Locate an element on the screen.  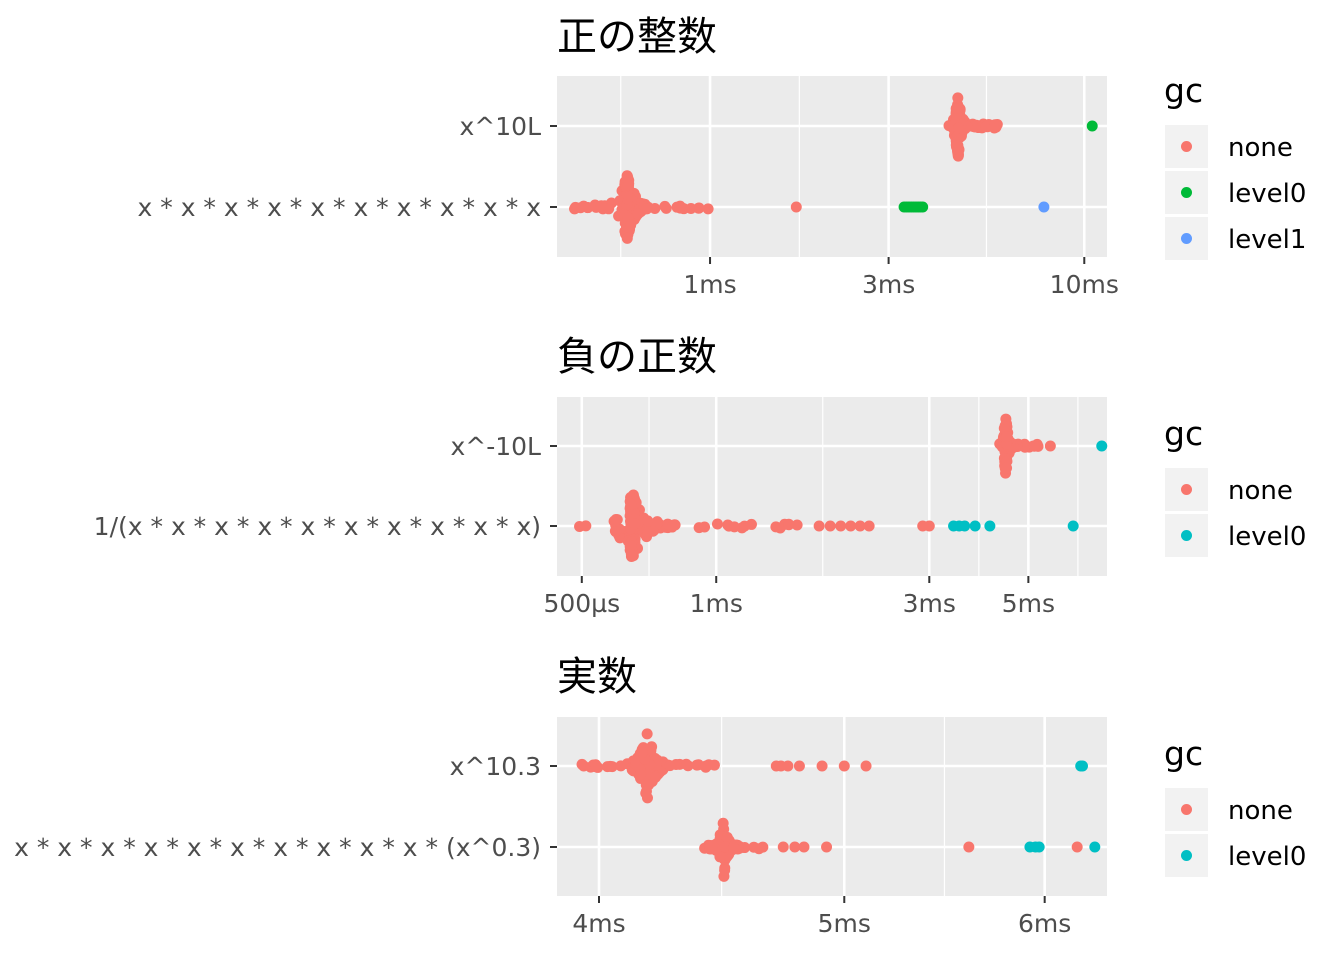
panel-title: 実数 is located at coordinates (597, 677).